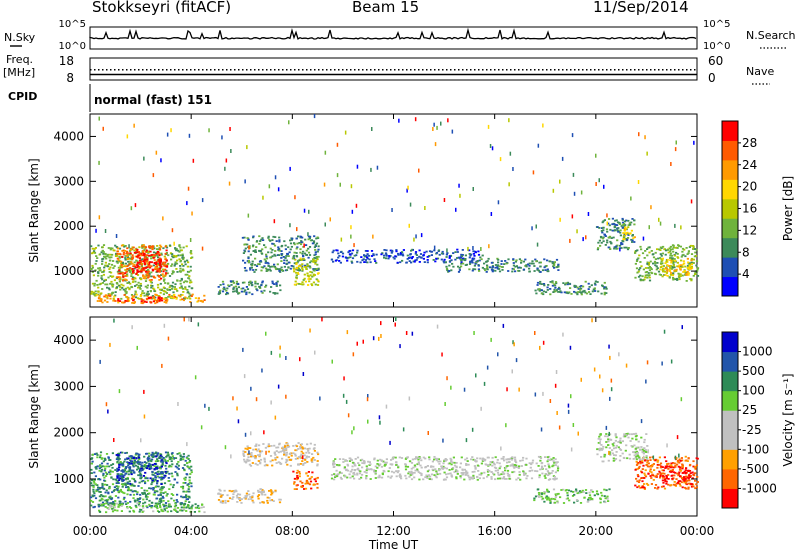  What do you see at coordinates (162, 8) in the screenshot?
I see `station-title: Stokkseyri (fitACF)` at bounding box center [162, 8].